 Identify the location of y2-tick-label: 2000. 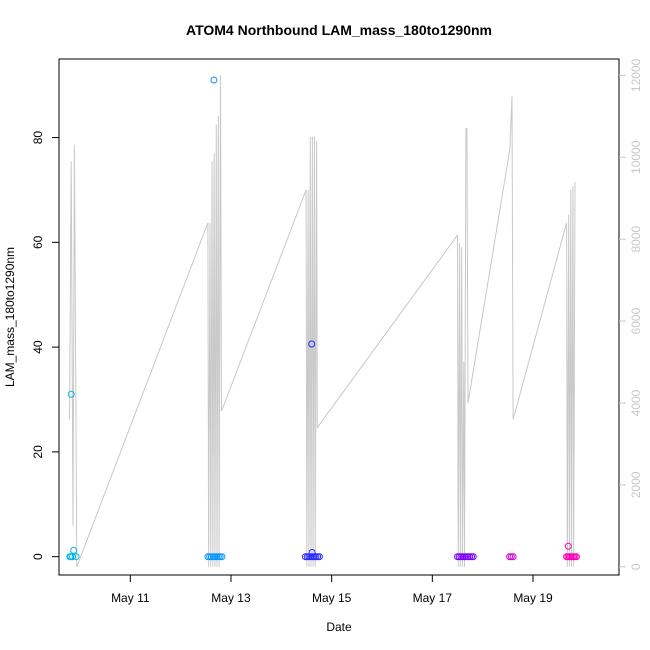
(636, 484).